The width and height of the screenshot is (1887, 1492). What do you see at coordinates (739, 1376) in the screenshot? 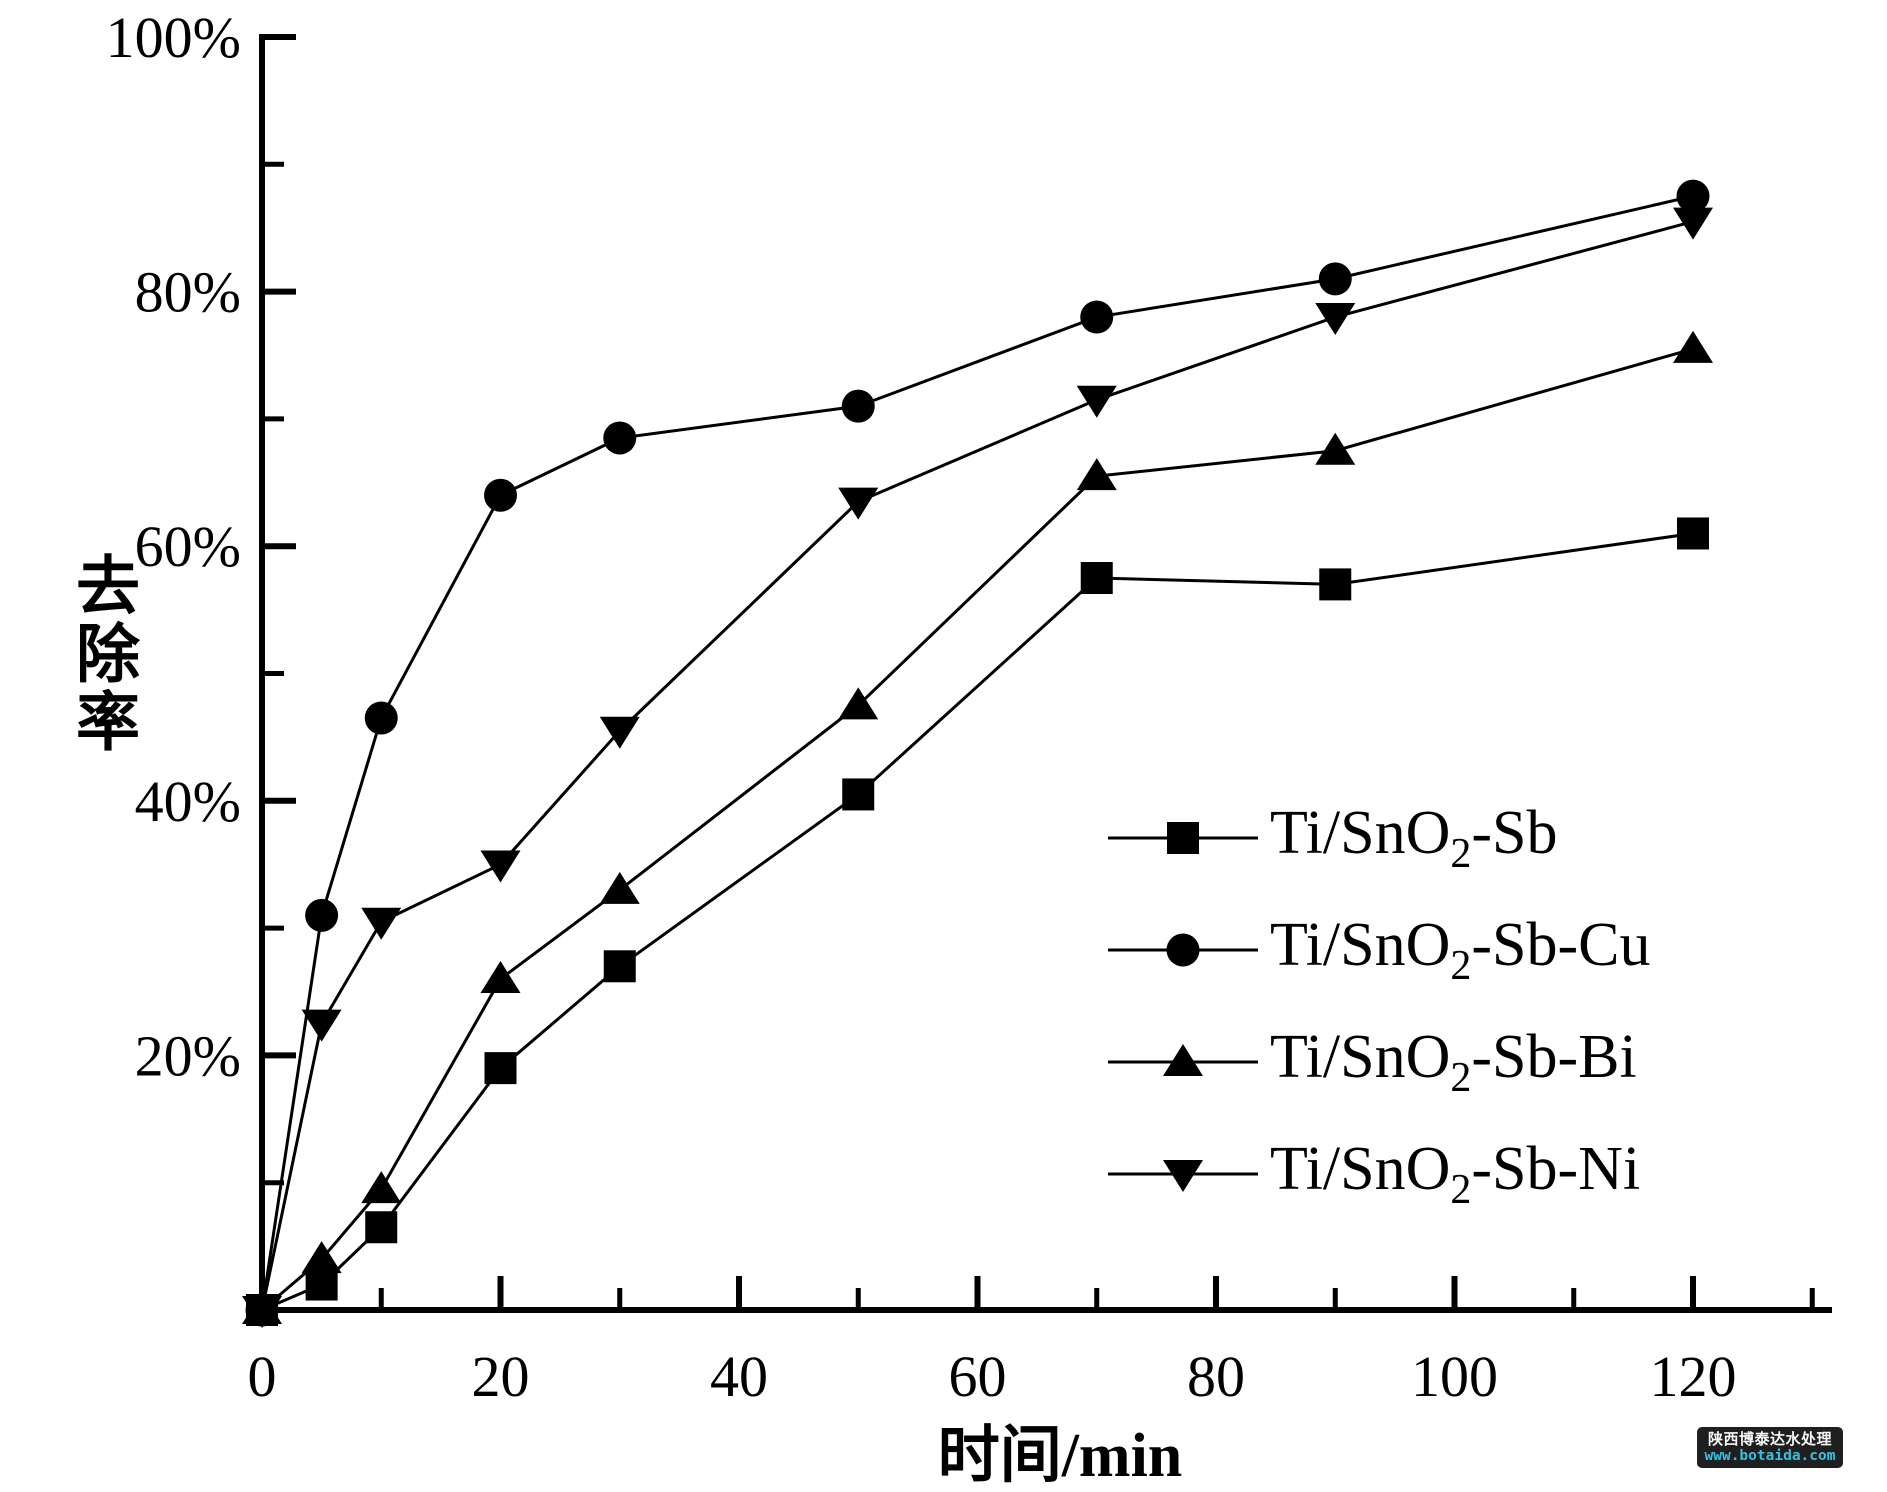
I see `x-tick-label: 40` at bounding box center [739, 1376].